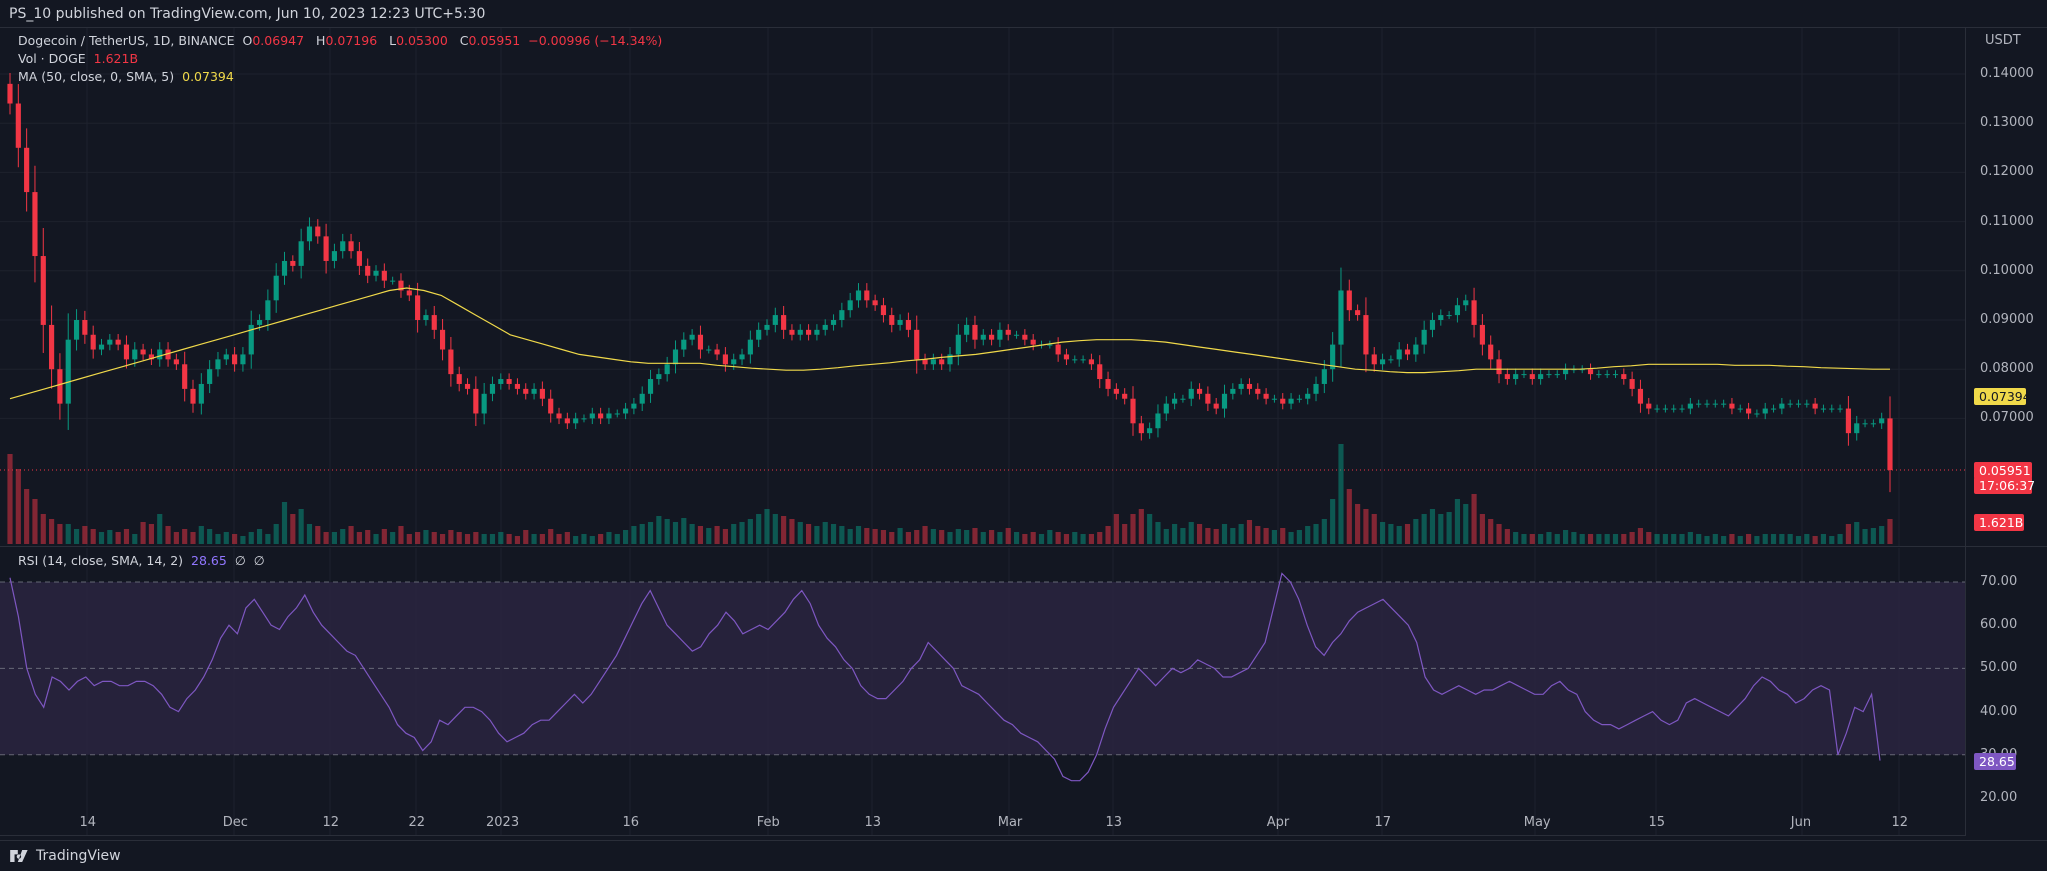 This screenshot has width=2047, height=871. What do you see at coordinates (143, 561) in the screenshot?
I see `rsi-legend: RSI (14, close, SMA, 14, 2) 28.65 ∅ ∅` at bounding box center [143, 561].